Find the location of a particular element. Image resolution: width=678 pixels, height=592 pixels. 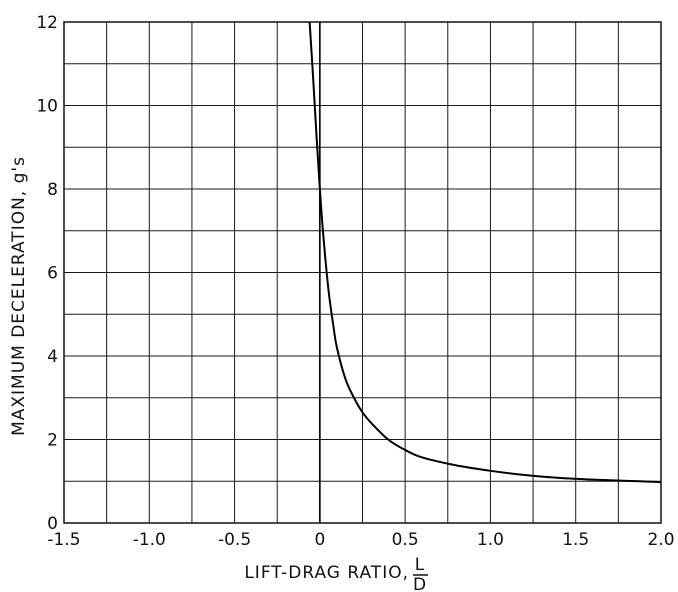

x-tick-label: 1.5 is located at coordinates (575, 540).